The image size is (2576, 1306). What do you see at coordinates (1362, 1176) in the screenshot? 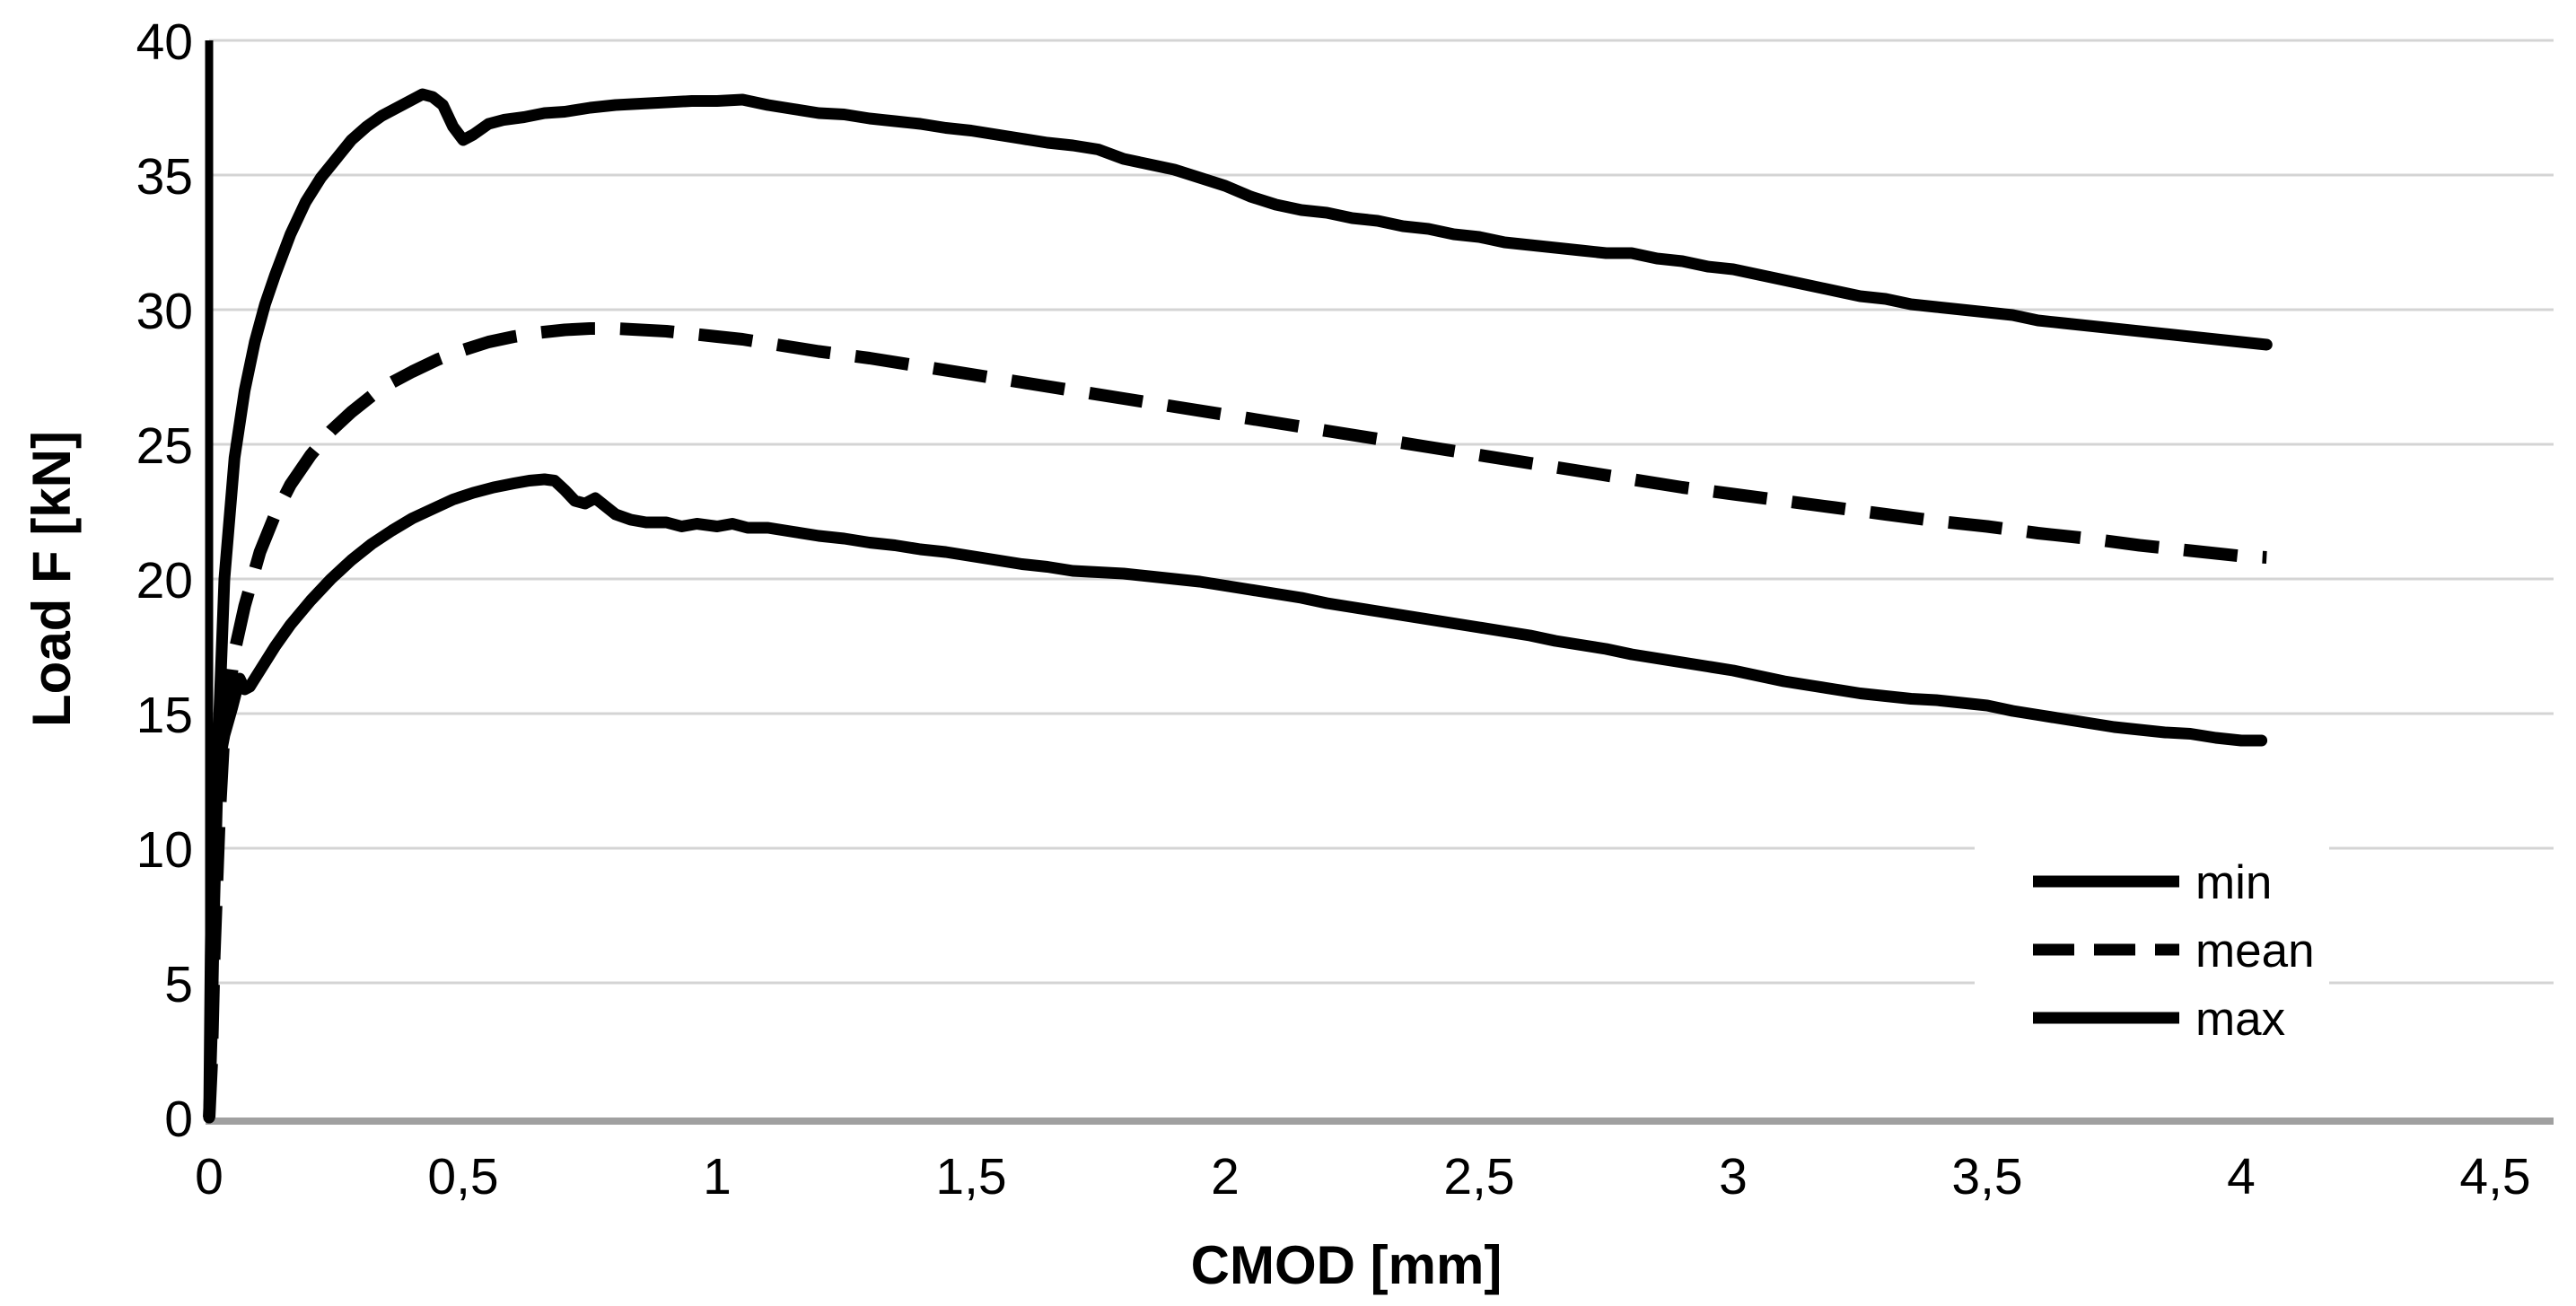
I see `x-axis-tick-labels: 0 0,5 1 1,5 2 2,5 3 3,5 4 4,5` at bounding box center [1362, 1176].